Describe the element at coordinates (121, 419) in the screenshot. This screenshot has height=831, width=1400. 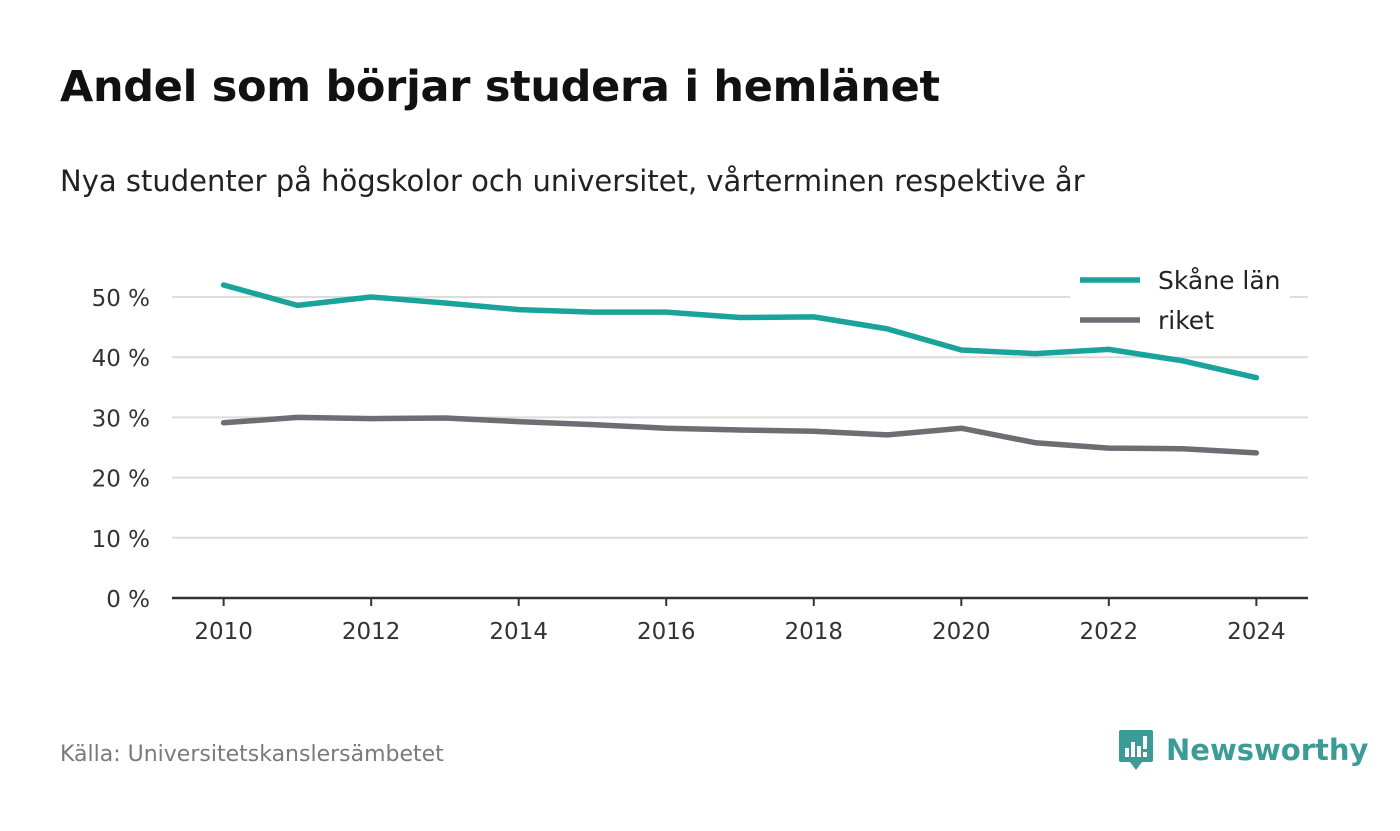
I see `y-tick-label: 30 %` at that location.